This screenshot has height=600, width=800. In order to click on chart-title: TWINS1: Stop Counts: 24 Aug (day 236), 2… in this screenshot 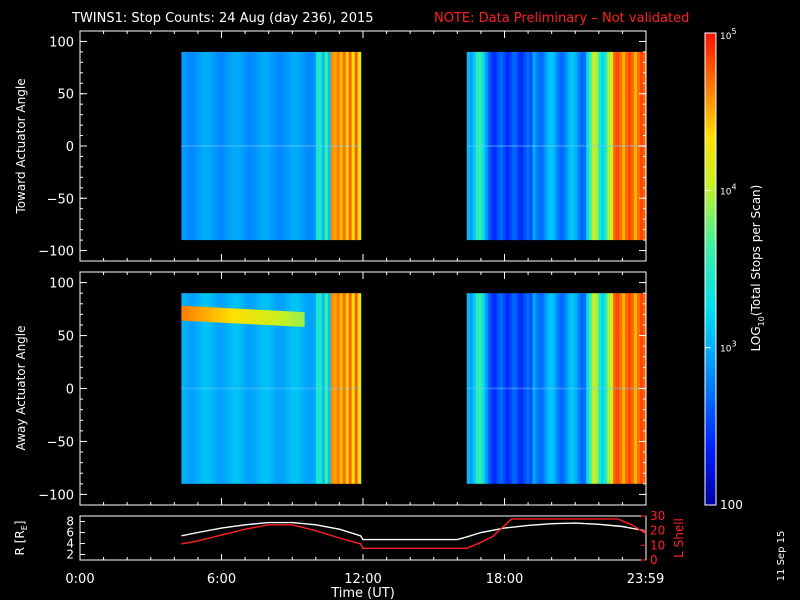, I will do `click(222, 18)`.